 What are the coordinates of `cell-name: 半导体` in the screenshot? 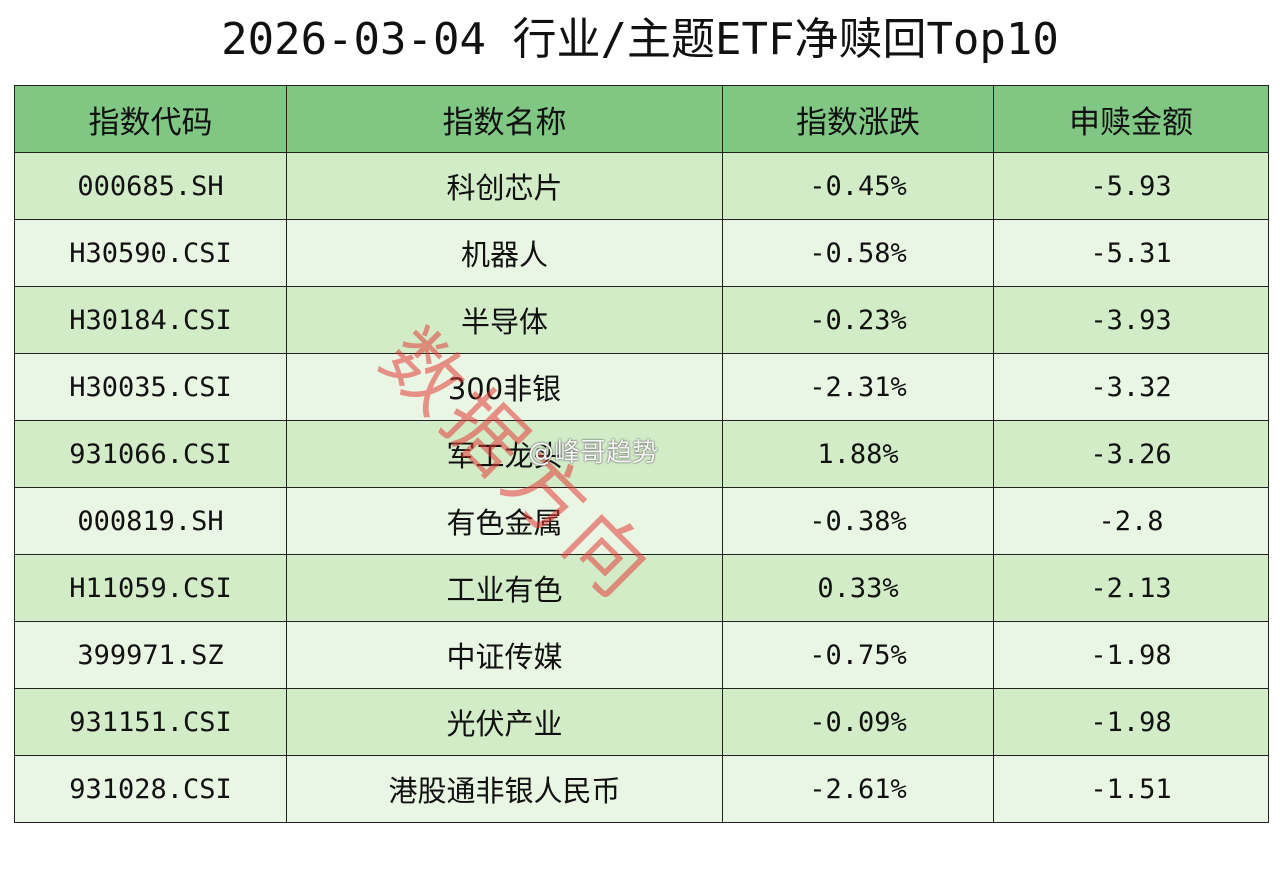 It's located at (504, 320).